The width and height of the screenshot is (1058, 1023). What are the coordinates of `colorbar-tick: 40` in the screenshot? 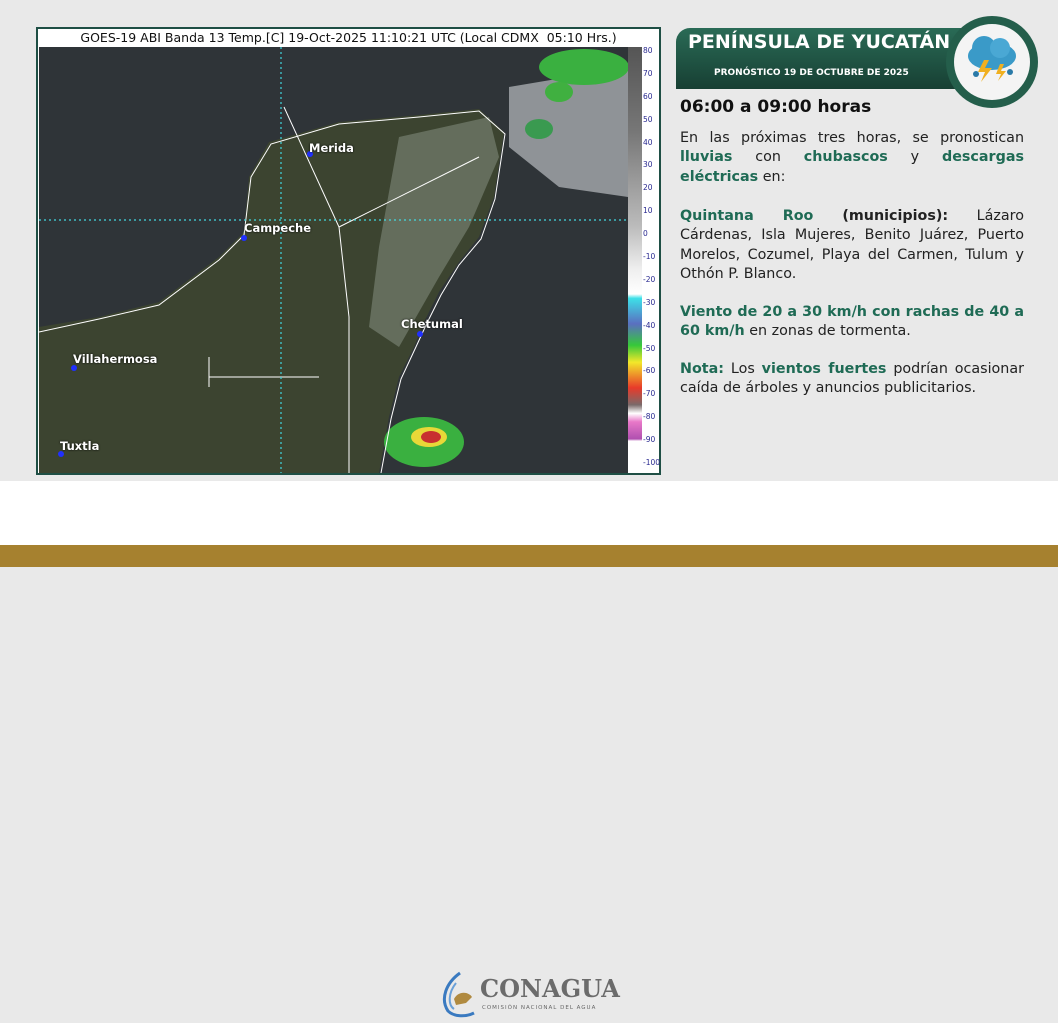 It's located at (648, 142).